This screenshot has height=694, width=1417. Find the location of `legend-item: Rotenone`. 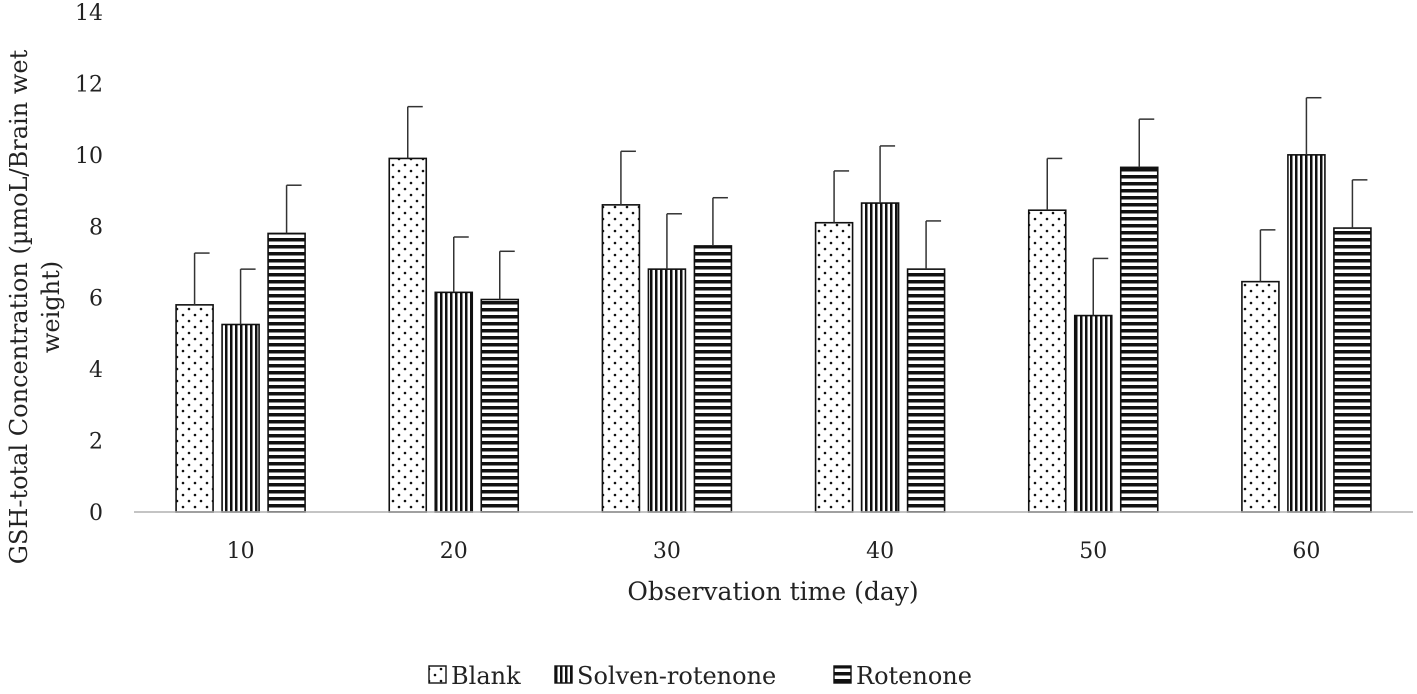

legend-item: Rotenone is located at coordinates (902, 676).